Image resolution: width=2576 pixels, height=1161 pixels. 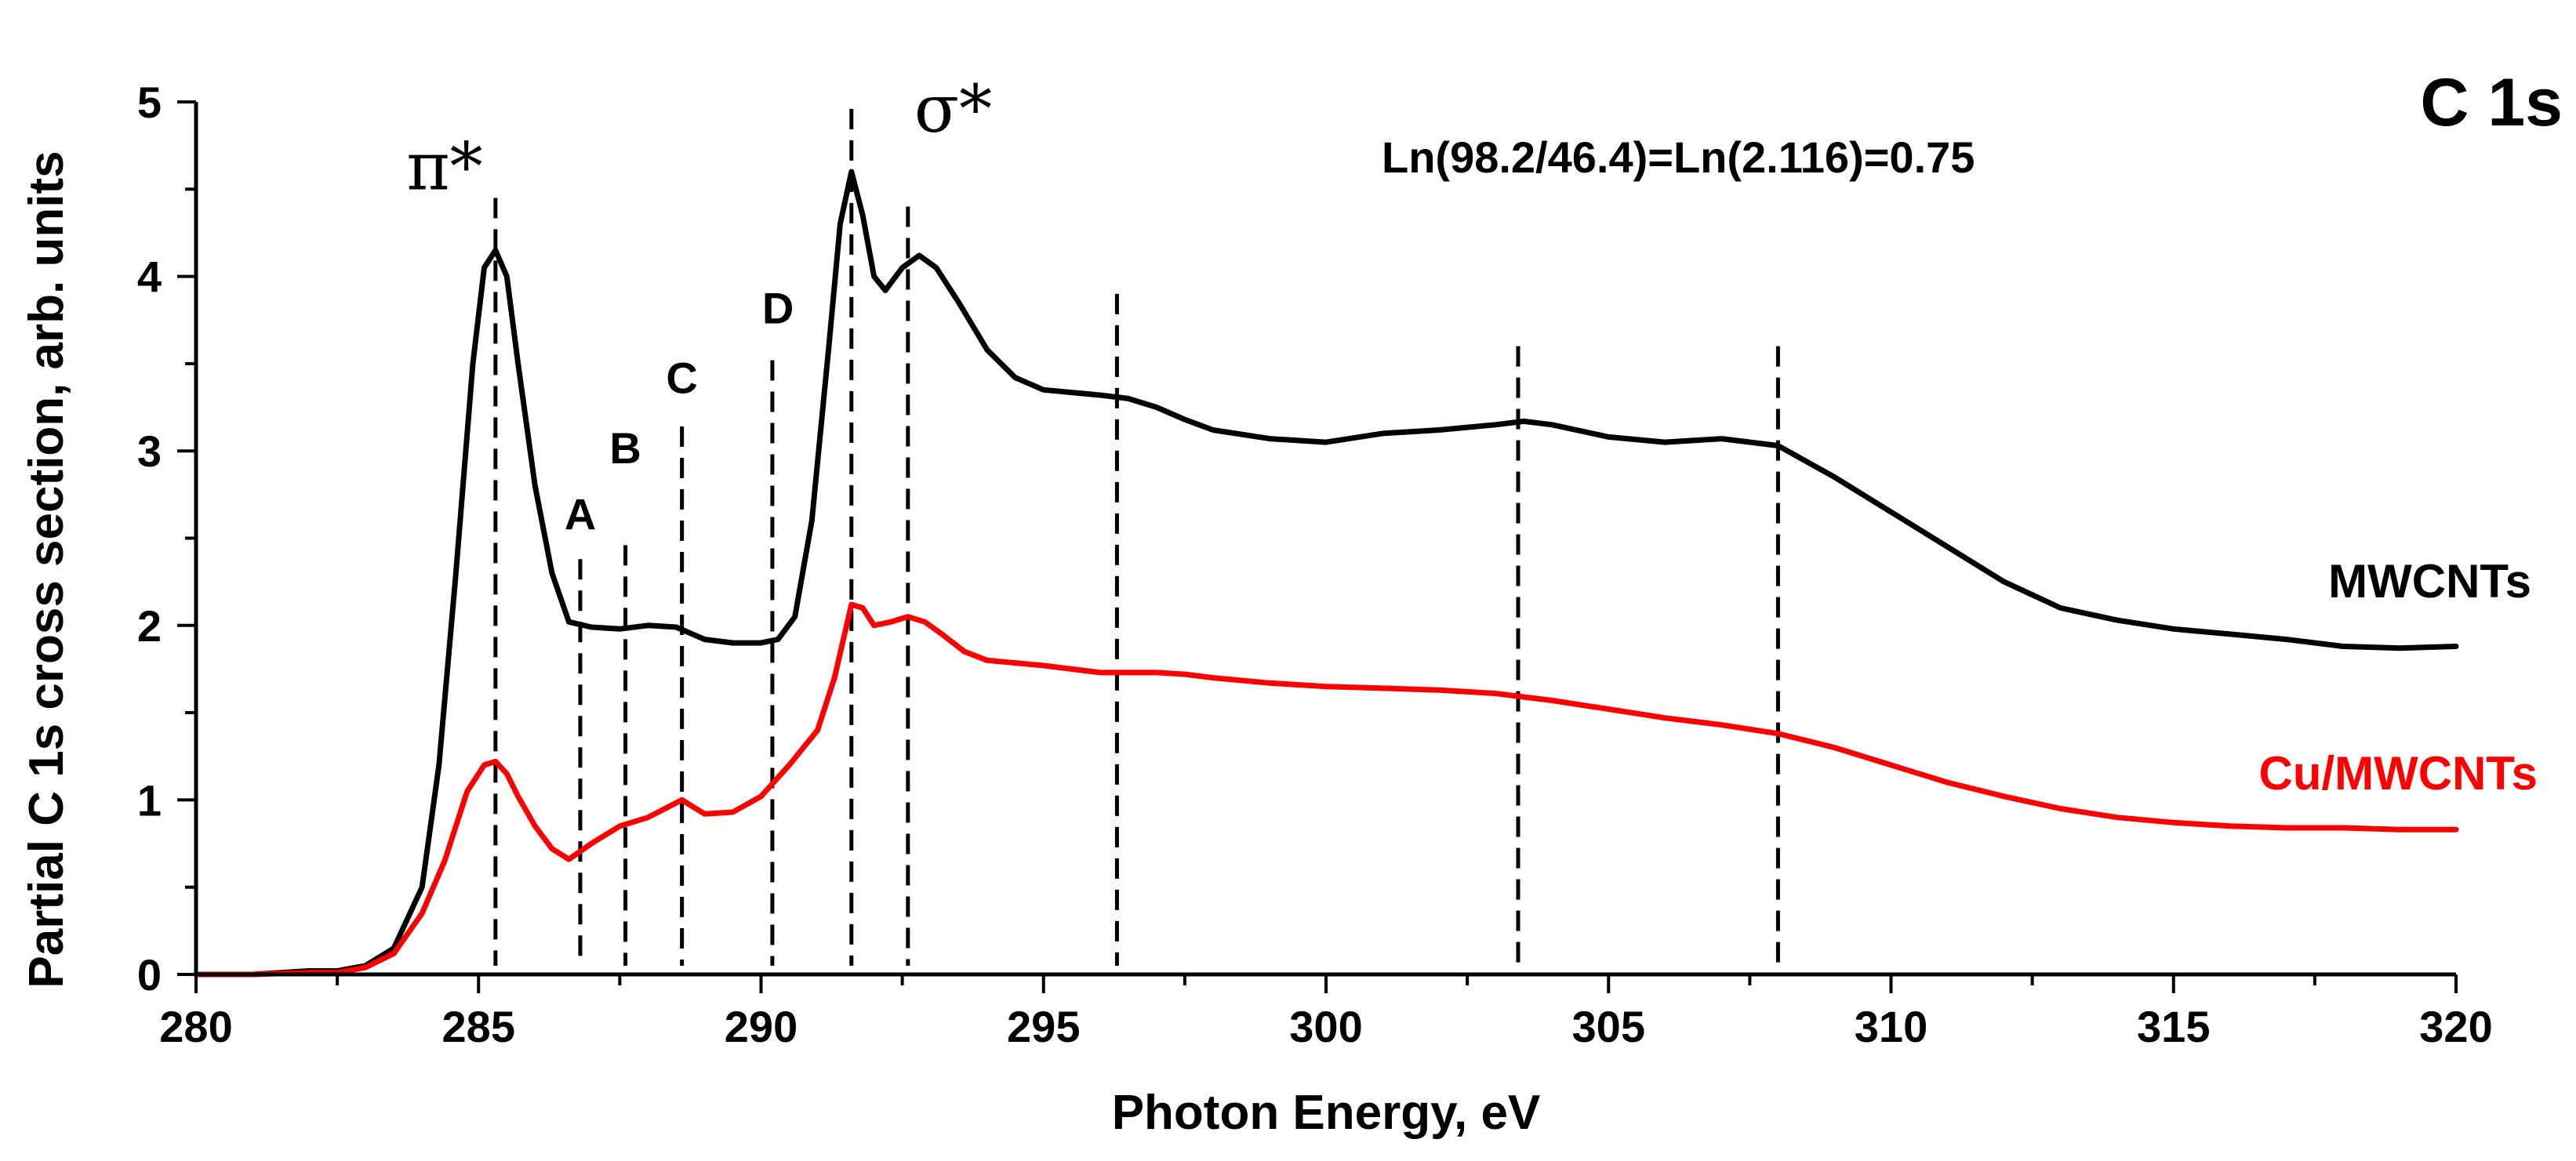 I want to click on x-tick-label: 310, so click(x=1891, y=1026).